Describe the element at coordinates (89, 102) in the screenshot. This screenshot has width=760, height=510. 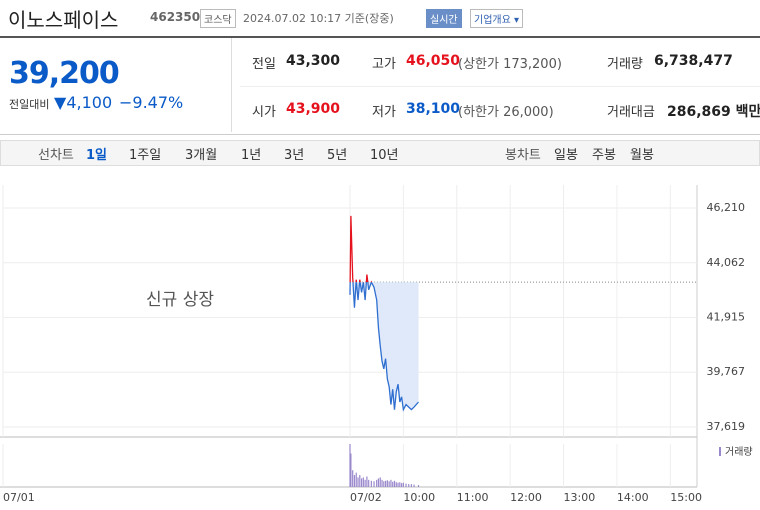
I see `change-value: 4,100` at that location.